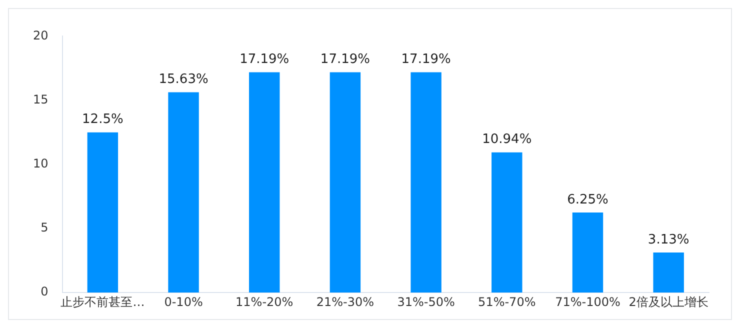 Image resolution: width=746 pixels, height=333 pixels. I want to click on data-label: 6.25%, so click(587, 200).